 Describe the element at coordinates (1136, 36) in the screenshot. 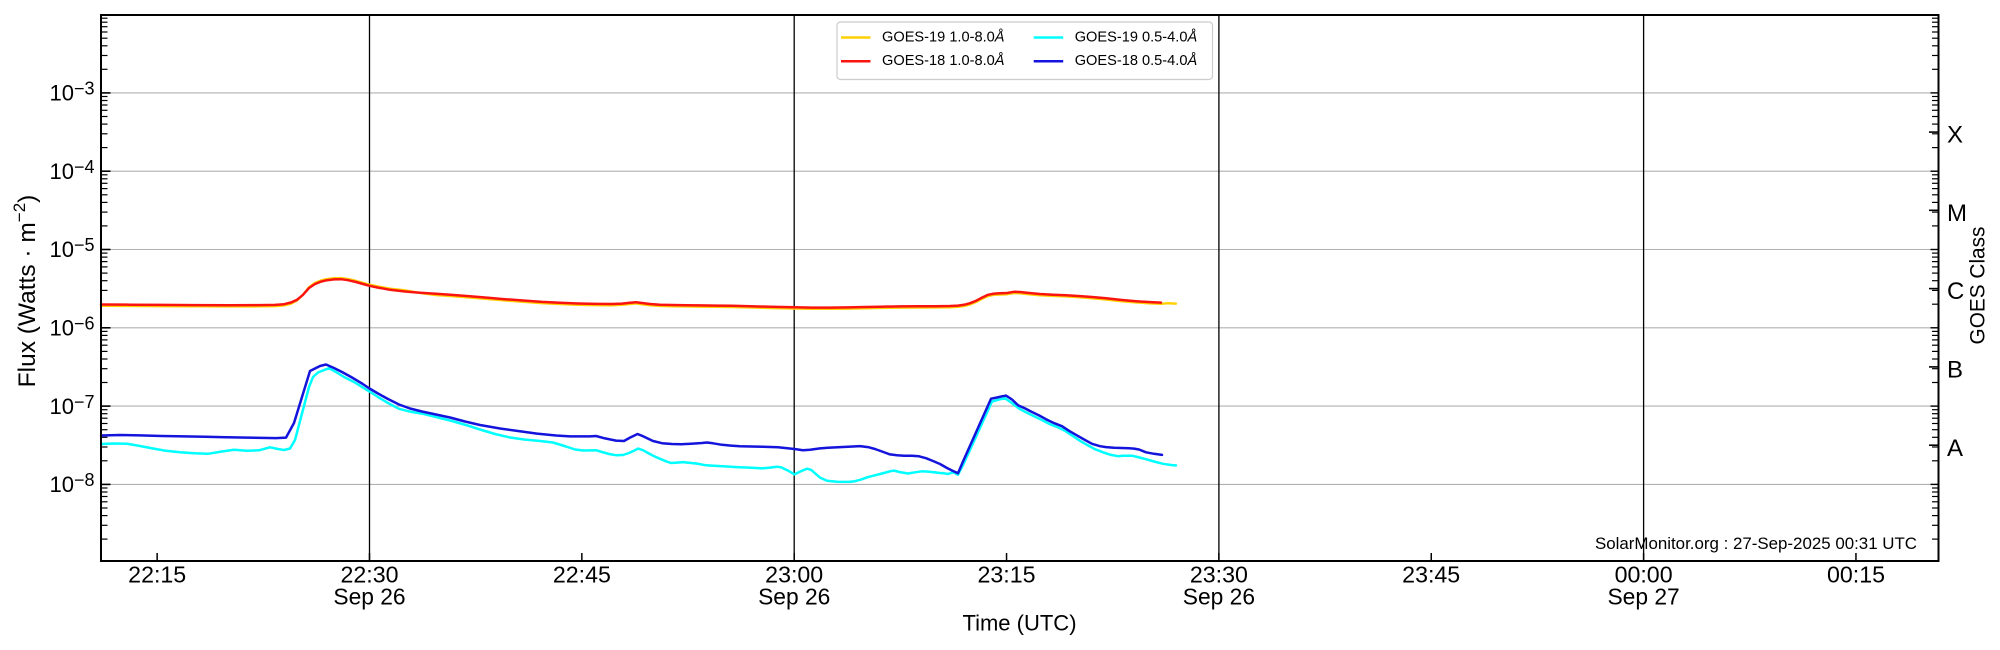

I see `svg-text: GOES-19 0.5-4.0Å` at that location.